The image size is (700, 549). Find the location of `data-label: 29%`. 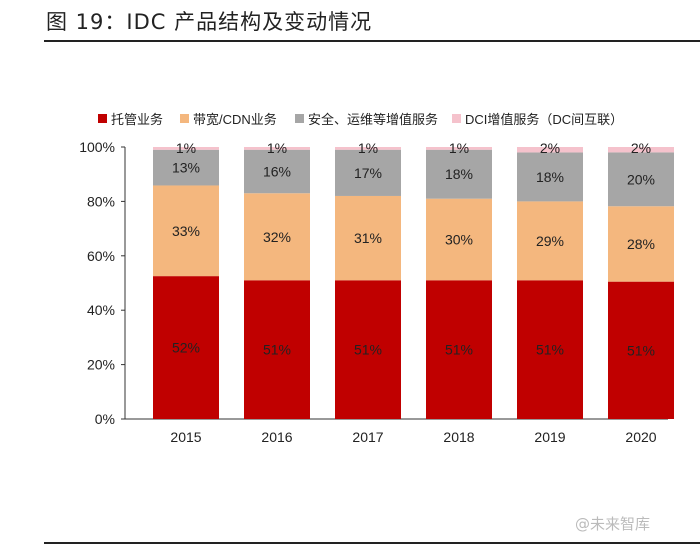

data-label: 29% is located at coordinates (550, 241).